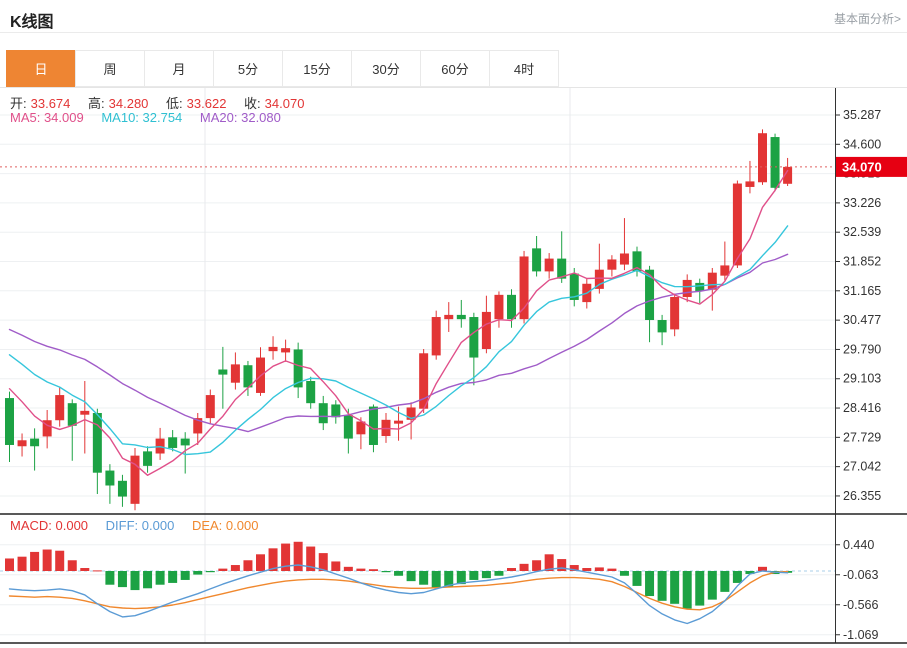  Describe the element at coordinates (174, 103) in the screenshot. I see `low-label: 低:` at that location.